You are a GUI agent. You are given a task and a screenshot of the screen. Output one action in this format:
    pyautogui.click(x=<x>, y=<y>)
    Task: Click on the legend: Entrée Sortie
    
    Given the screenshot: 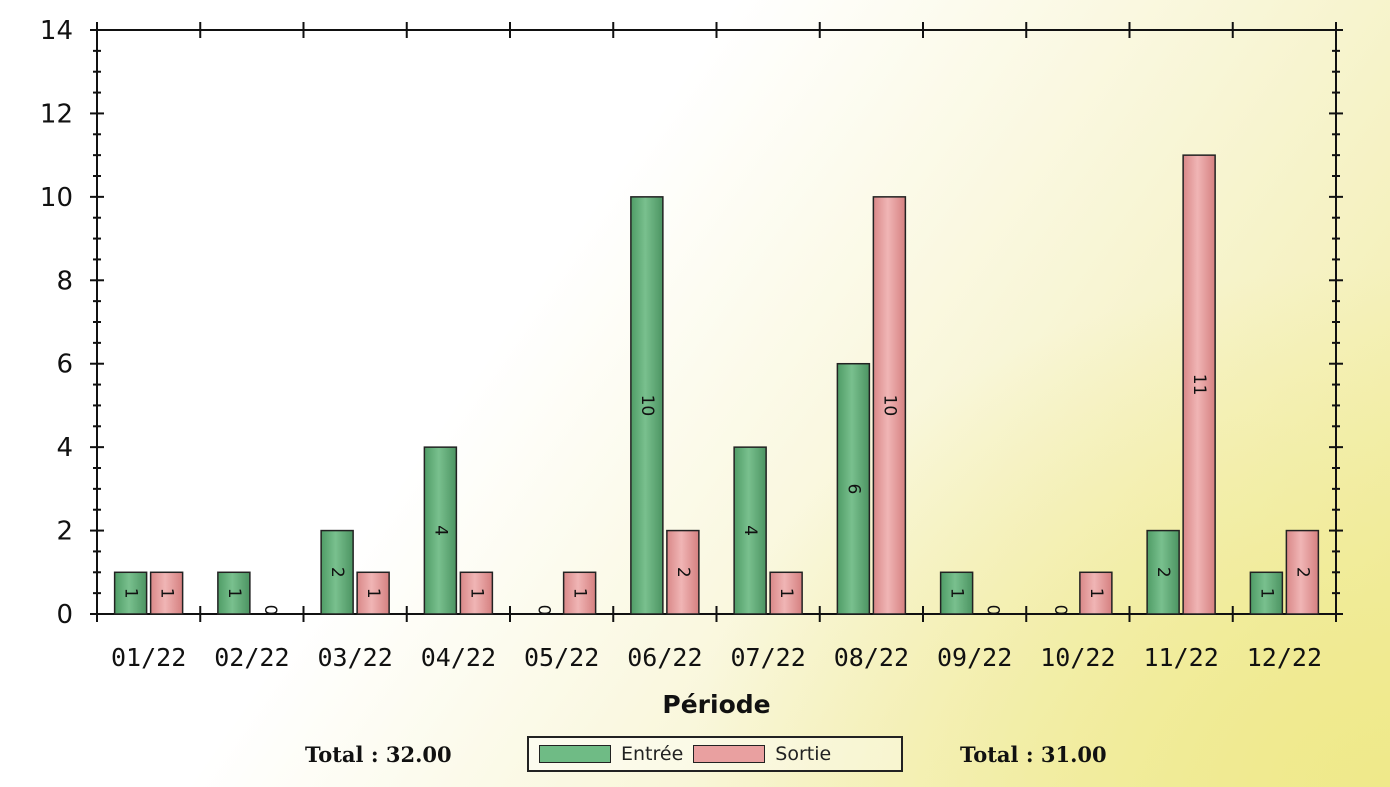 What is the action you would take?
    pyautogui.click(x=715, y=754)
    